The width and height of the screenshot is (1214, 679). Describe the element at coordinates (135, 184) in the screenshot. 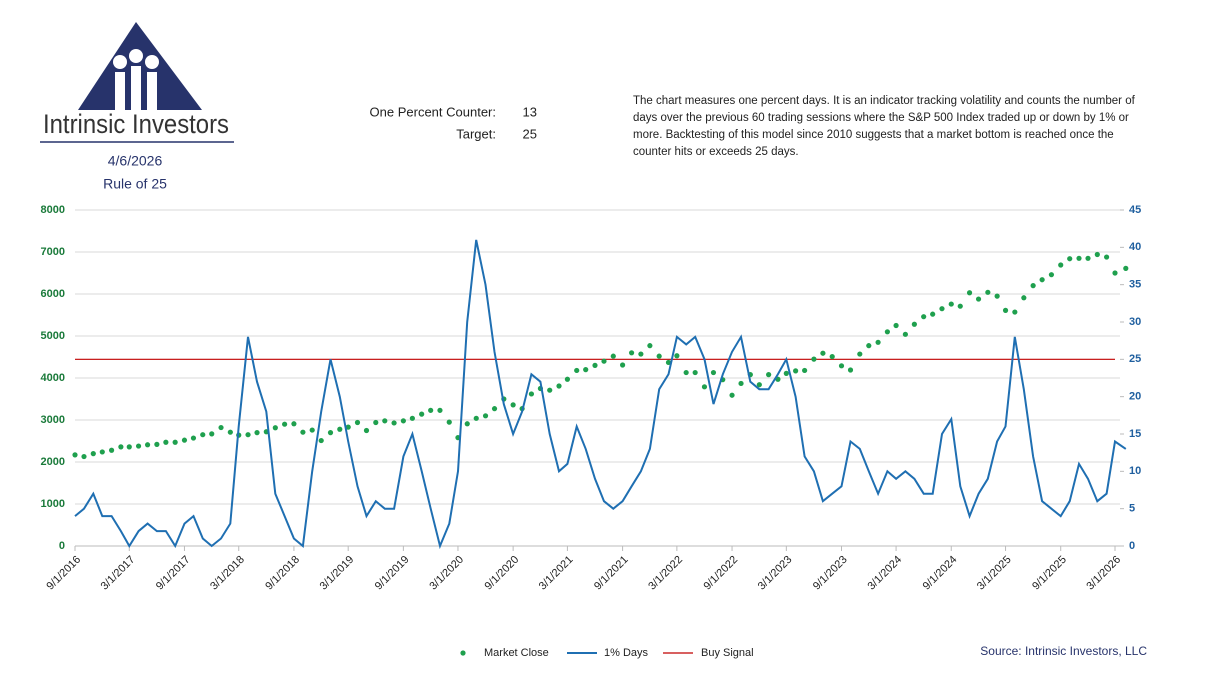

I see `report-subtitle: Rule of 25` at that location.